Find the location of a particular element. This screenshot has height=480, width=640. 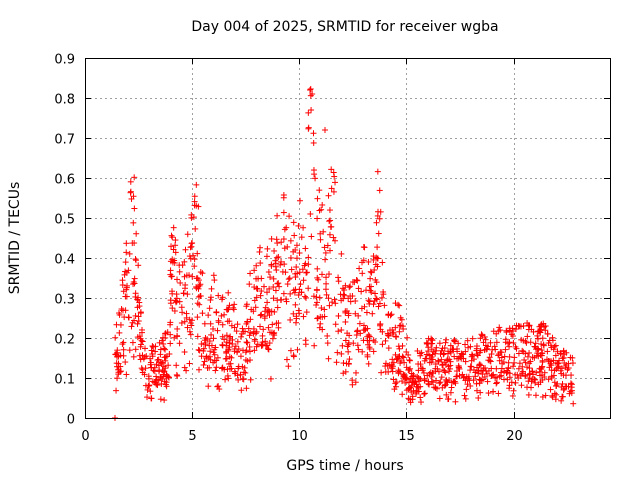

y-tick-label: 0.7 is located at coordinates (64, 140).